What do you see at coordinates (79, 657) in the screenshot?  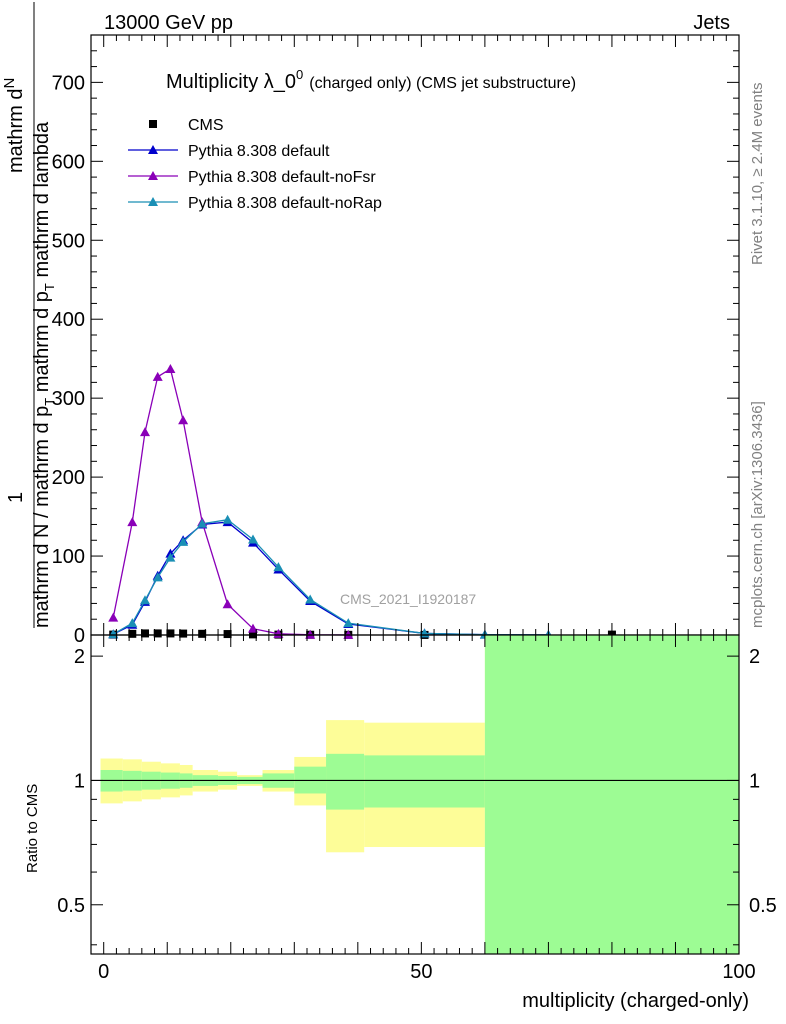 I see `ratio-y-tick-label: 2` at bounding box center [79, 657].